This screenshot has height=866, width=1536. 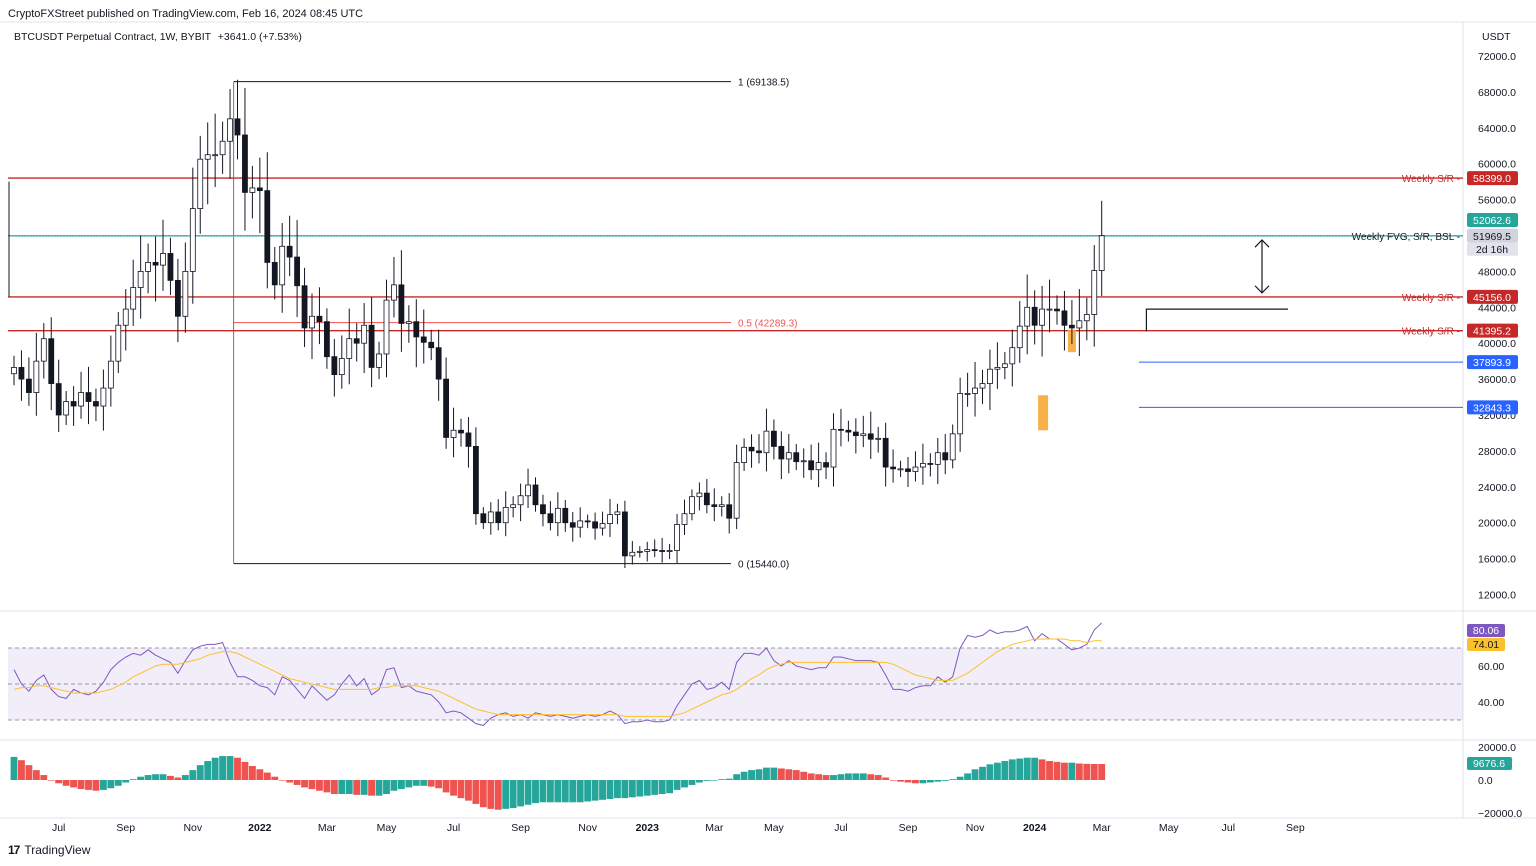 What do you see at coordinates (387, 828) in the screenshot?
I see `time-tick-label: May` at bounding box center [387, 828].